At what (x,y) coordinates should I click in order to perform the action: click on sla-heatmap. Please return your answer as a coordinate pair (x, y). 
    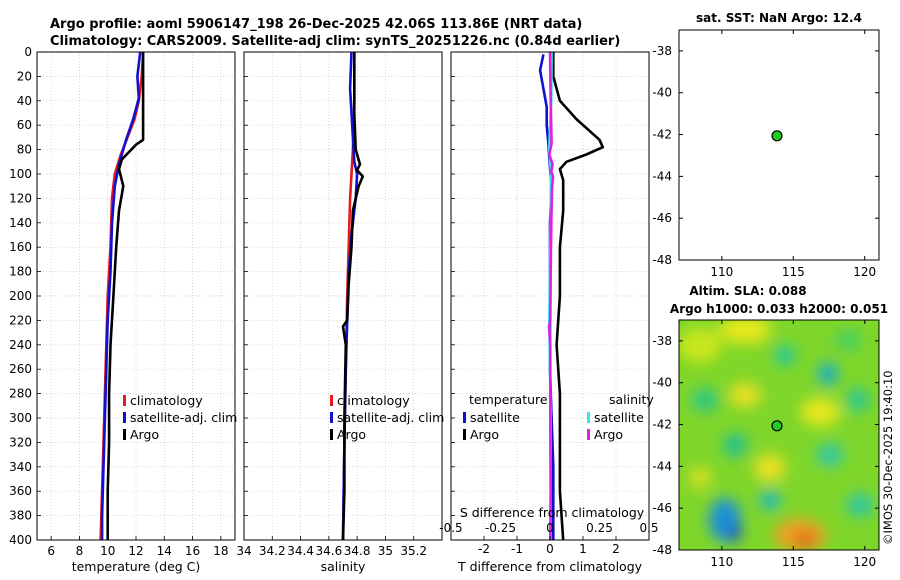
    Looking at the image, I should click on (779, 435).